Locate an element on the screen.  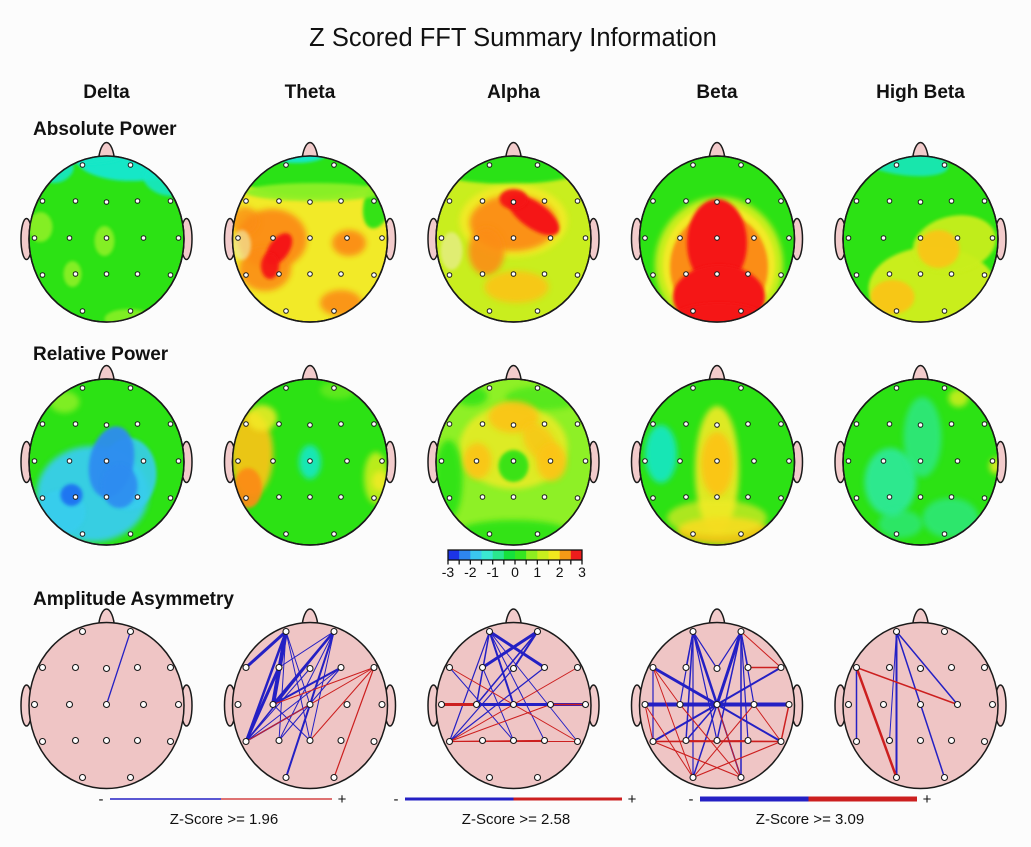
svg-text: Z-Score >= 3.09 is located at coordinates (810, 819).